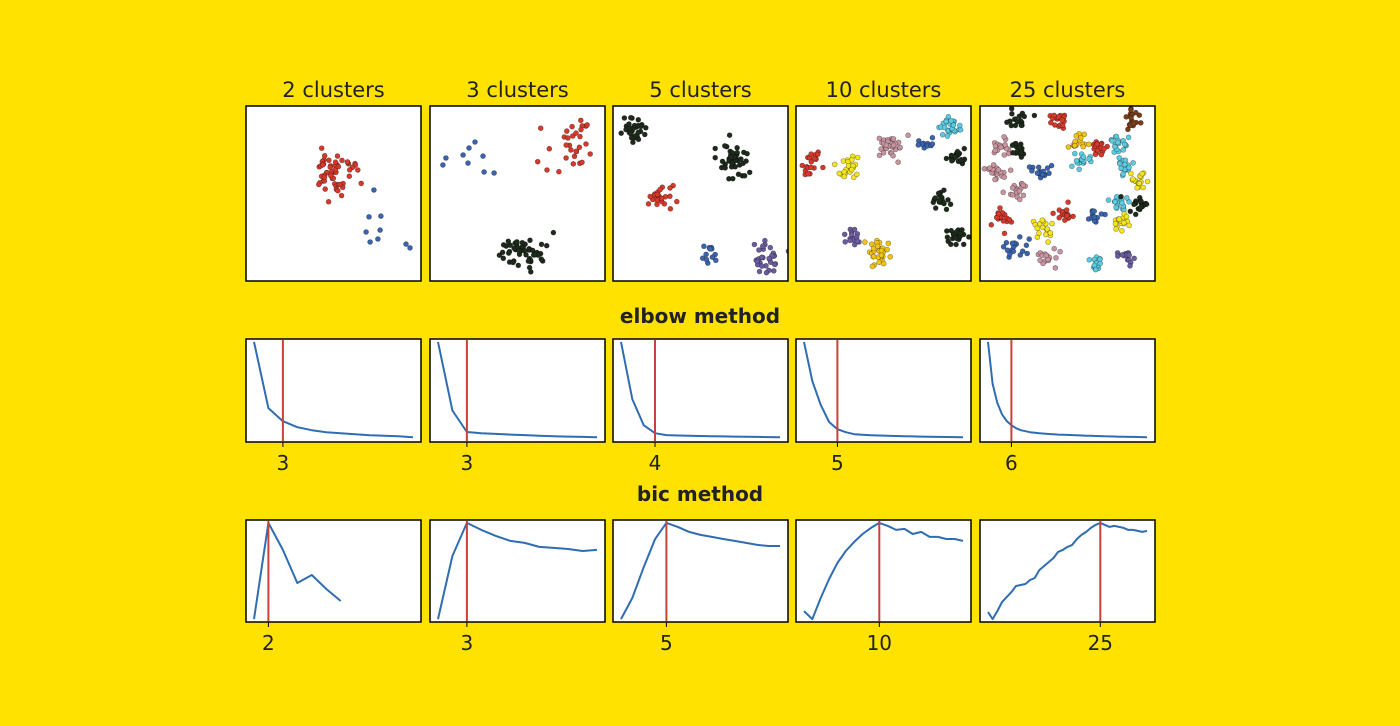 This screenshot has width=1400, height=726. What do you see at coordinates (517, 90) in the screenshot?
I see `panel-title: 3 clusters` at bounding box center [517, 90].